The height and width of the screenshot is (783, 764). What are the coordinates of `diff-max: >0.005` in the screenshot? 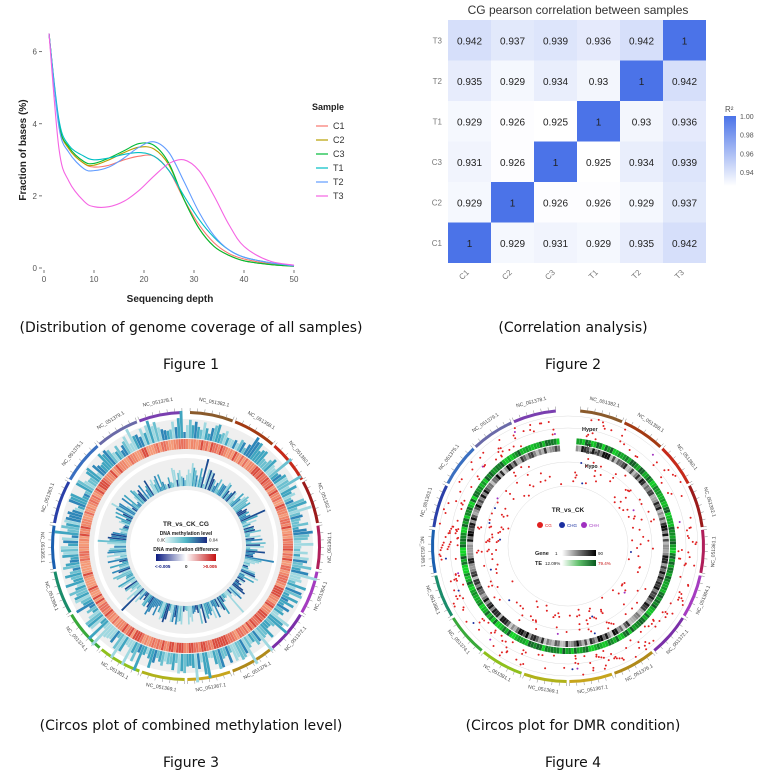 It's located at (210, 566).